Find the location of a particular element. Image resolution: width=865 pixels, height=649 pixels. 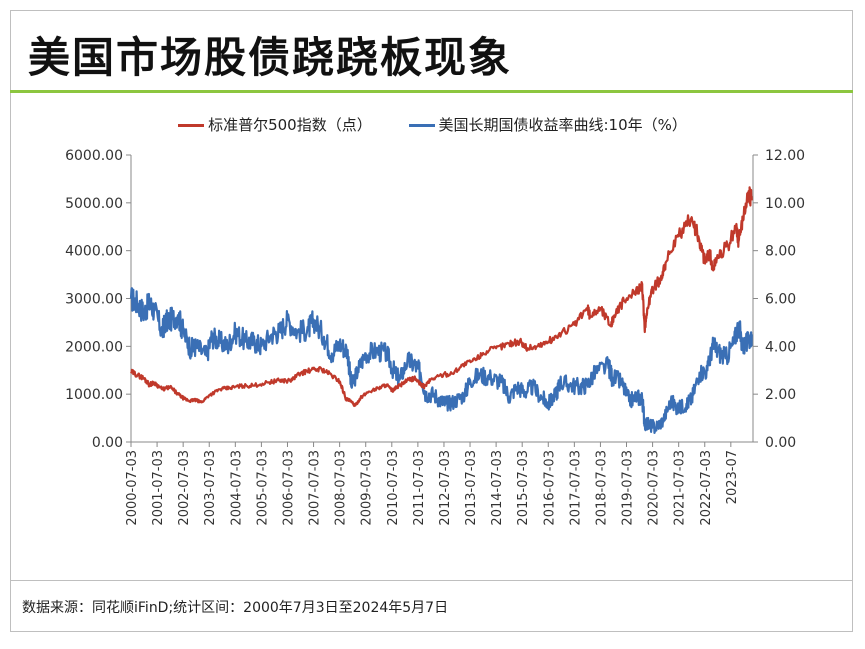

y-left-tick-label: 6000.00 is located at coordinates (94, 156).